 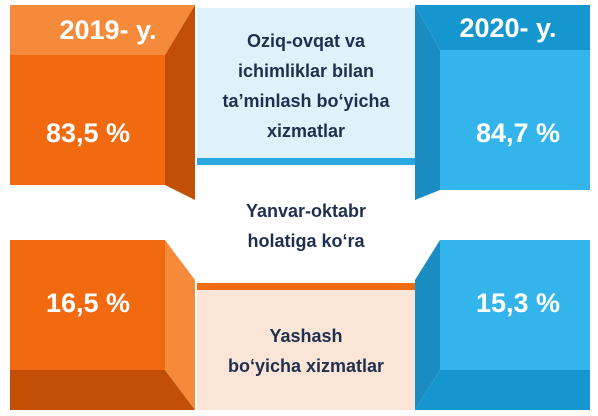 What do you see at coordinates (306, 286) in the screenshot?
I see `bottom-panel-bar` at bounding box center [306, 286].